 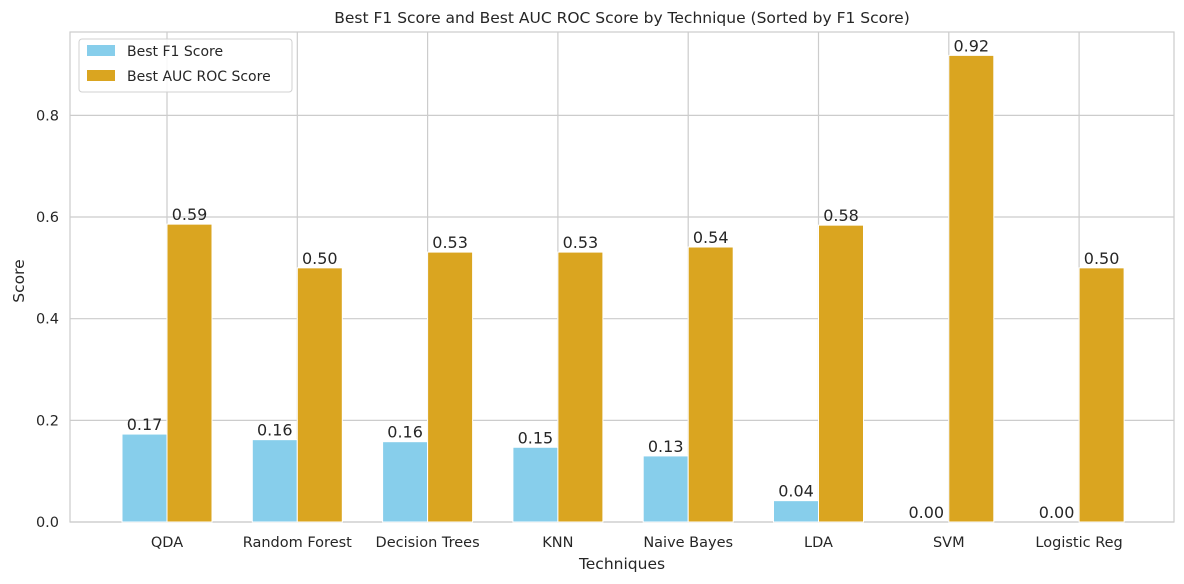 What do you see at coordinates (47, 523) in the screenshot?
I see `y-tick-label: 0.0` at bounding box center [47, 523].